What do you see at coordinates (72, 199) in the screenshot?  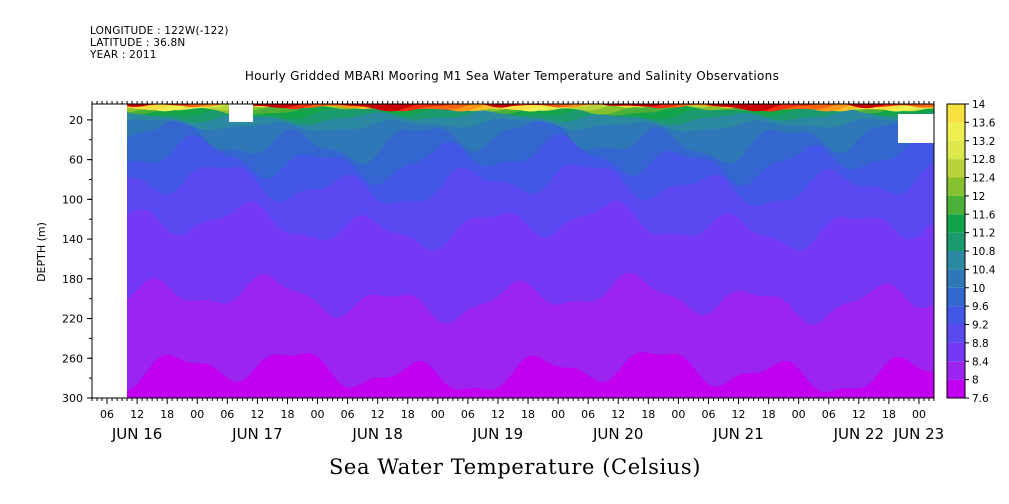 I see `y-tick-label: 100` at bounding box center [72, 199].